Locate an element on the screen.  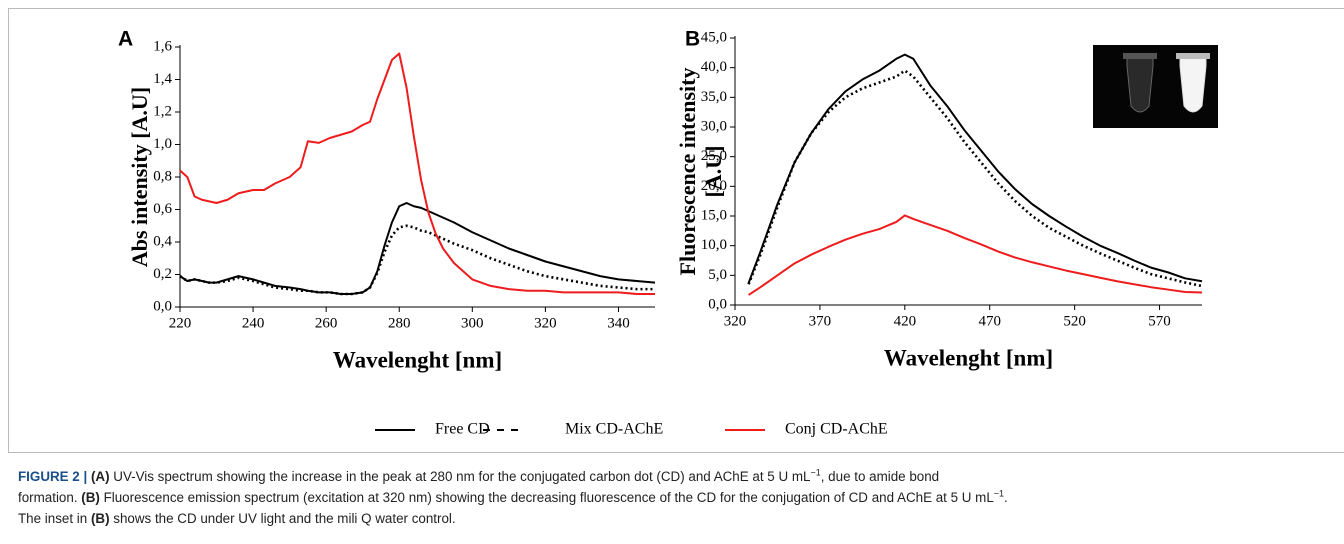
legend-item: Mix CD-AChE is located at coordinates (573, 429).